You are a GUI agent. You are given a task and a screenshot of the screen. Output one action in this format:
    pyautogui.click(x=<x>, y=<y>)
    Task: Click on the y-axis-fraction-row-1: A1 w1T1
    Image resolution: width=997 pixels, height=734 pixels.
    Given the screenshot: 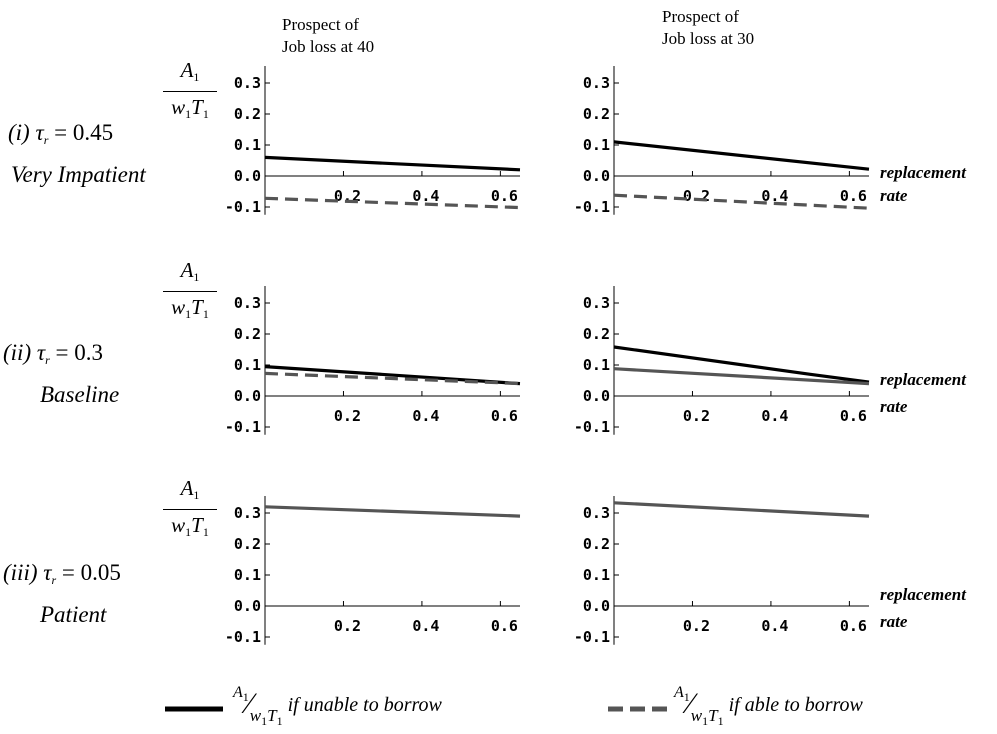 What is the action you would take?
    pyautogui.click(x=190, y=92)
    